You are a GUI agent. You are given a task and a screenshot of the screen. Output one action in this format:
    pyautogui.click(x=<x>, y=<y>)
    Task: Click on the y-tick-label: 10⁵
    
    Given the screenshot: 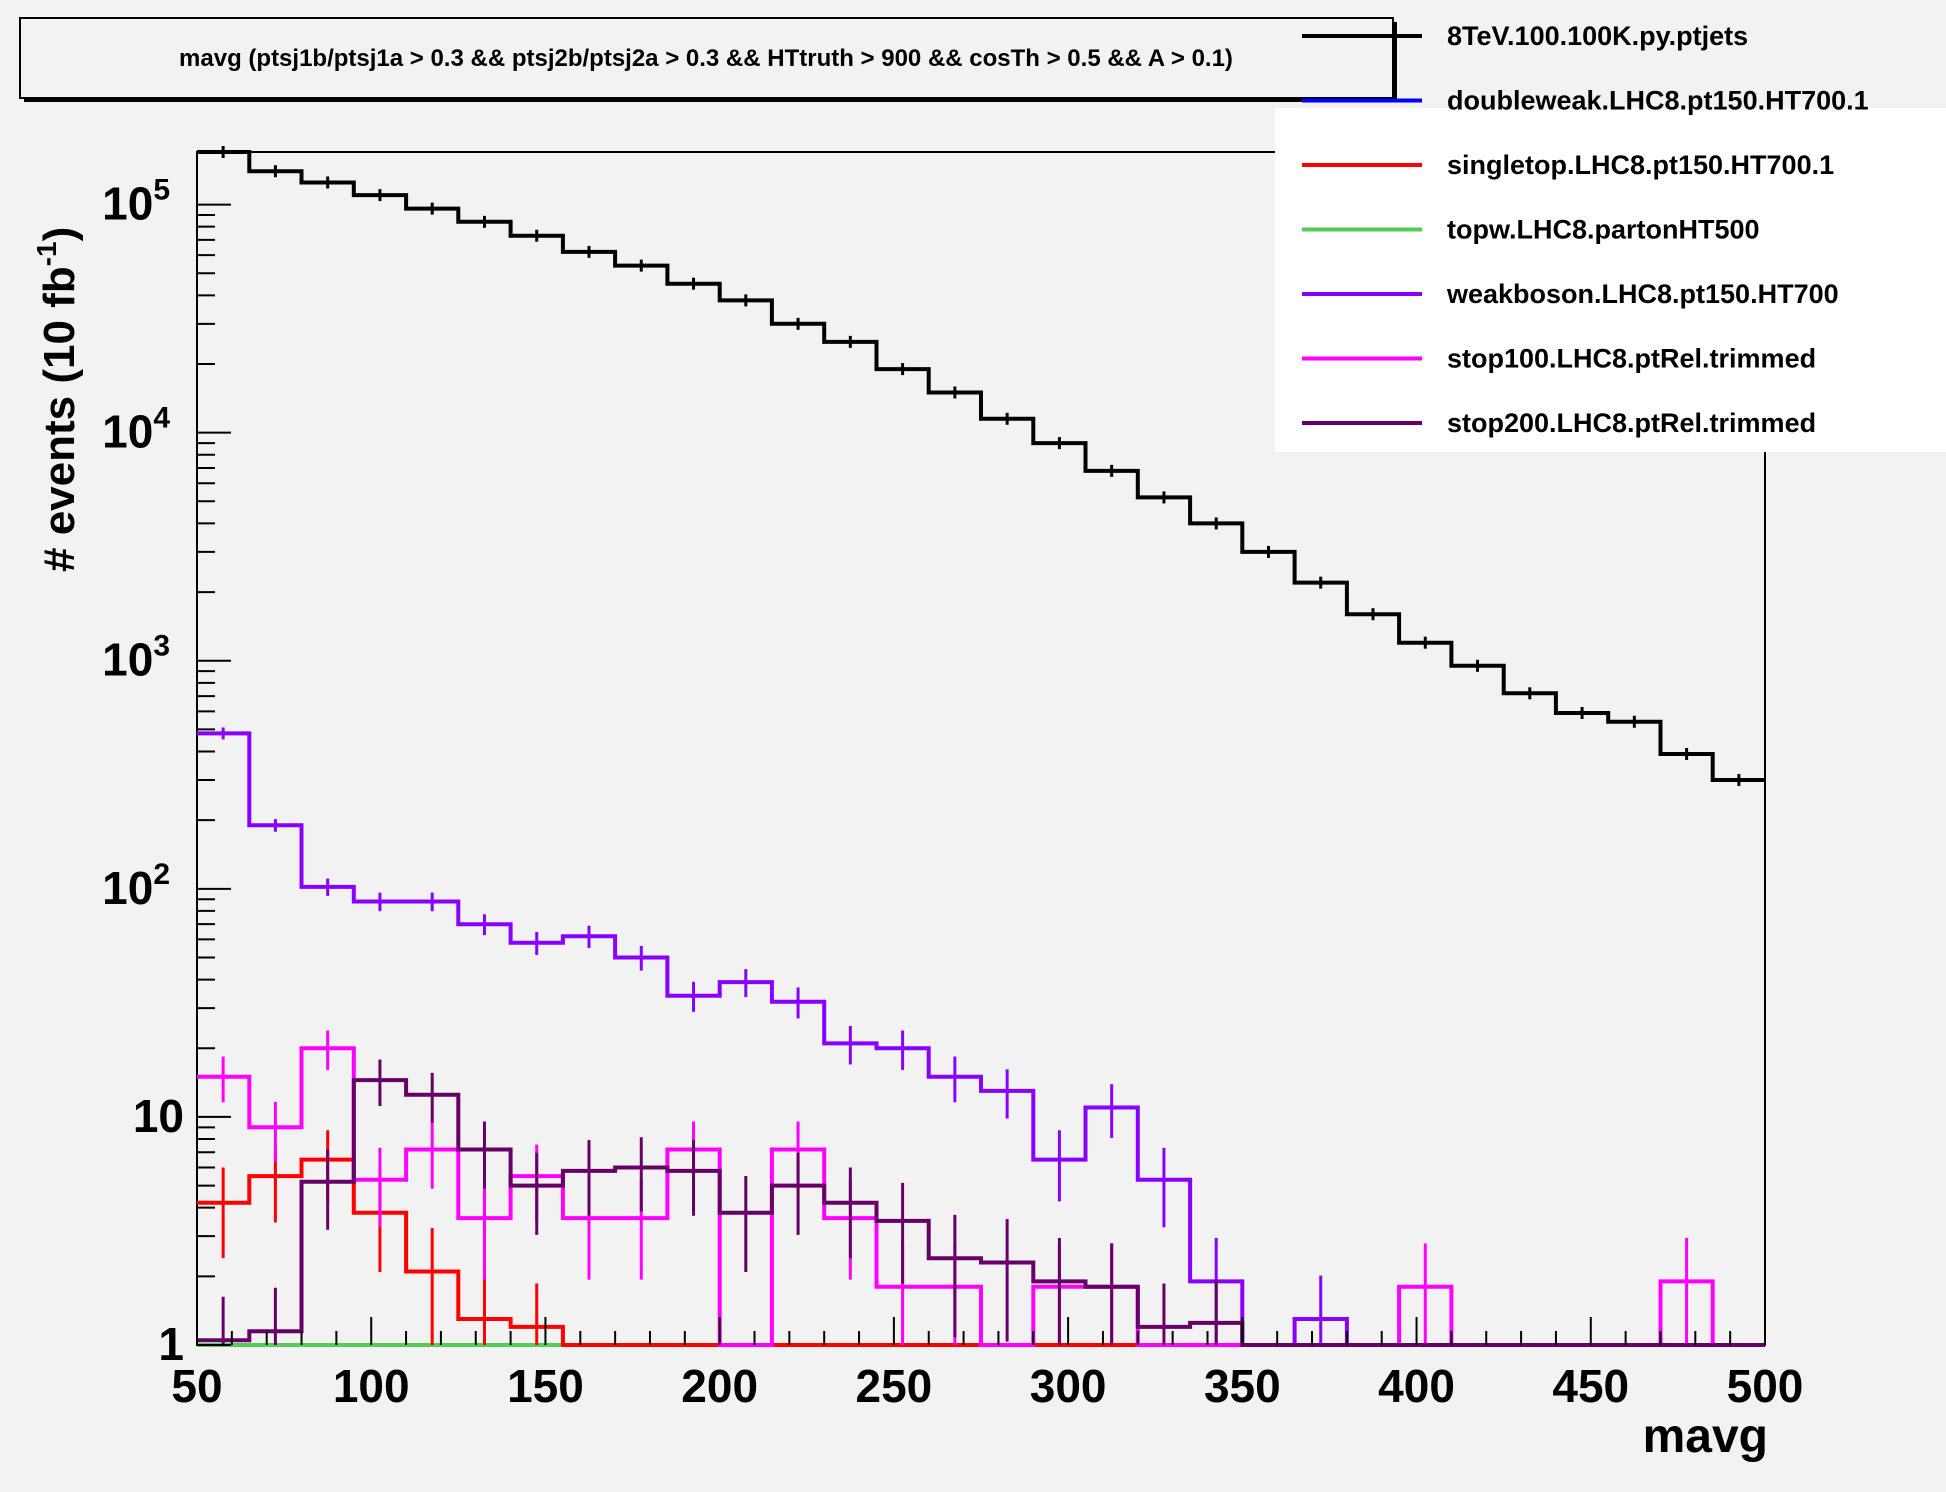 What is the action you would take?
    pyautogui.click(x=136, y=202)
    